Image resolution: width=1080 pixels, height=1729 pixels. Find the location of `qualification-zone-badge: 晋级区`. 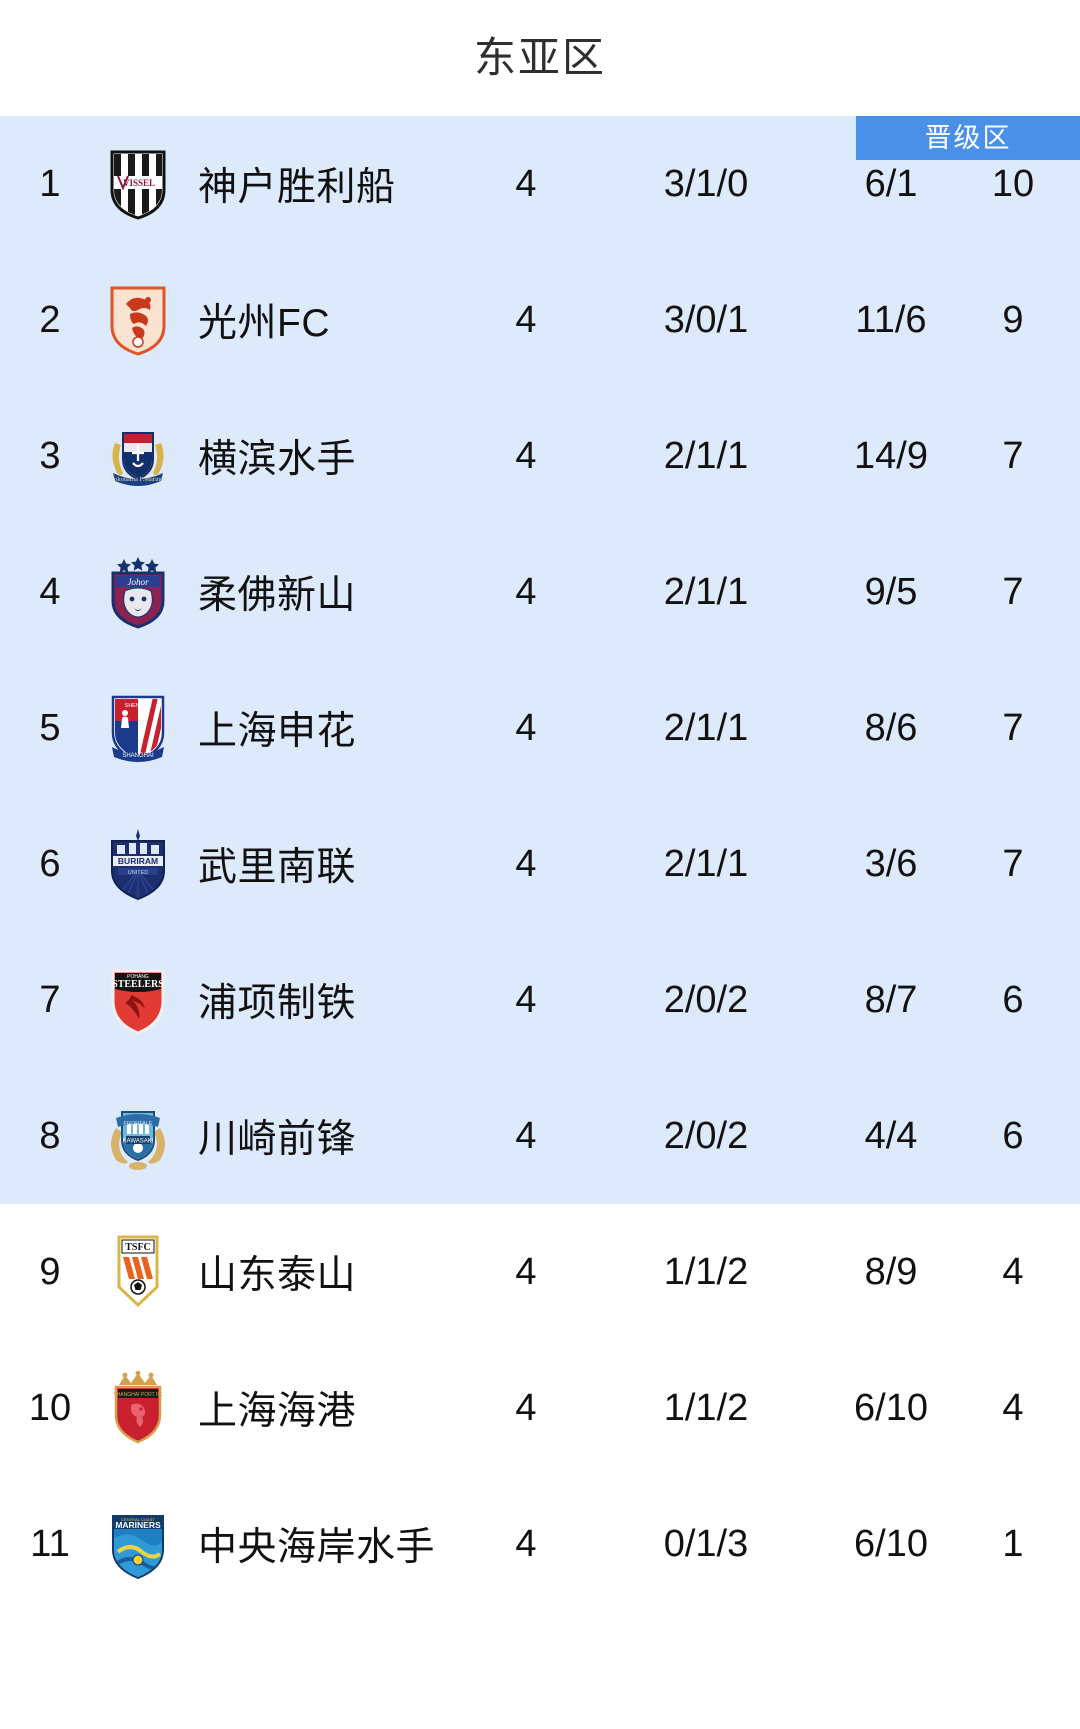

qualification-zone-badge: 晋级区 is located at coordinates (968, 138).